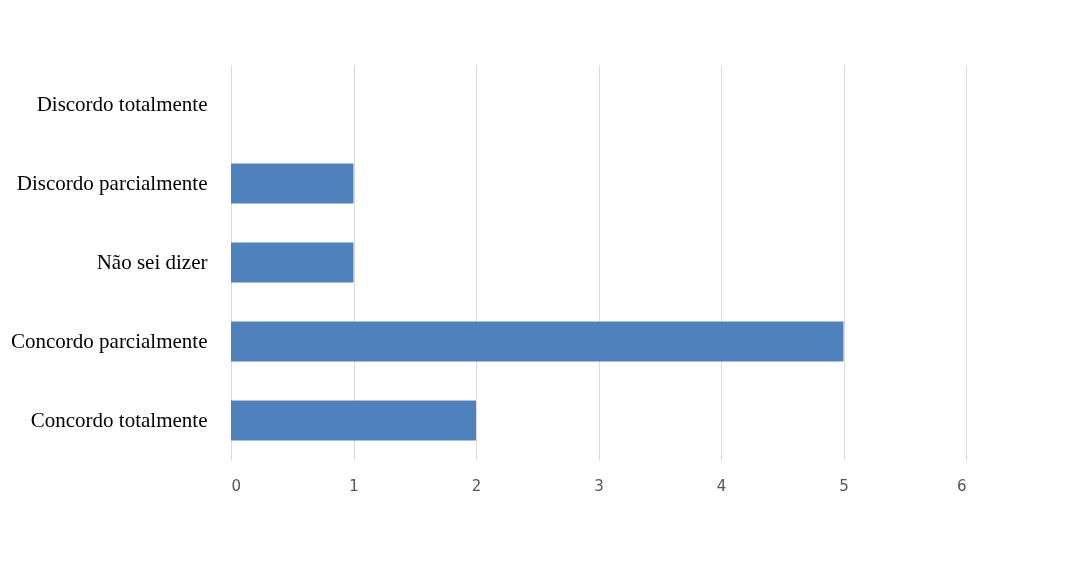  What do you see at coordinates (112, 182) in the screenshot?
I see `y-tick-label: Discordo parcialmente` at bounding box center [112, 182].